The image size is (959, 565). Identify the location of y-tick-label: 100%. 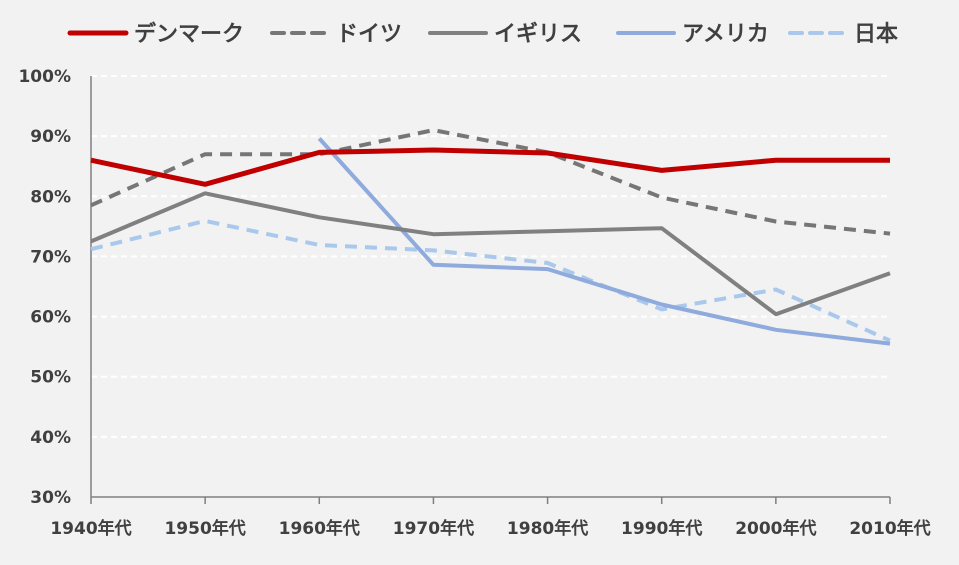
(44, 77).